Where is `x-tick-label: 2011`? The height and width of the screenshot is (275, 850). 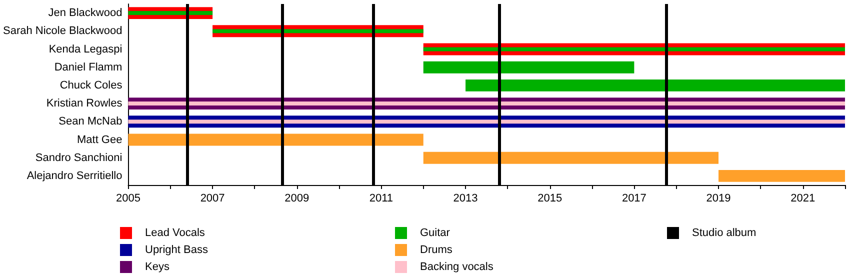
x-tick-label: 2011 is located at coordinates (381, 198).